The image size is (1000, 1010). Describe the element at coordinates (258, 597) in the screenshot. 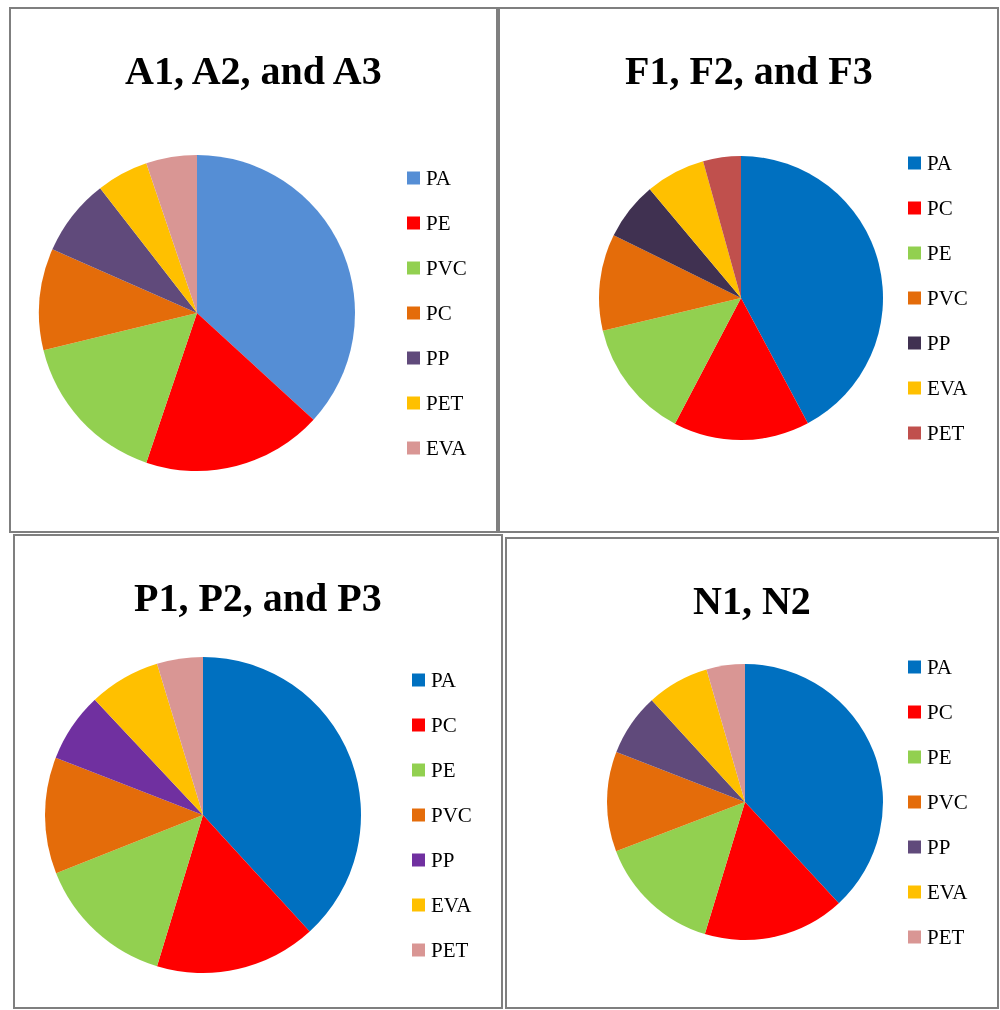

I see `chart-title: P1, P2, and P3` at that location.